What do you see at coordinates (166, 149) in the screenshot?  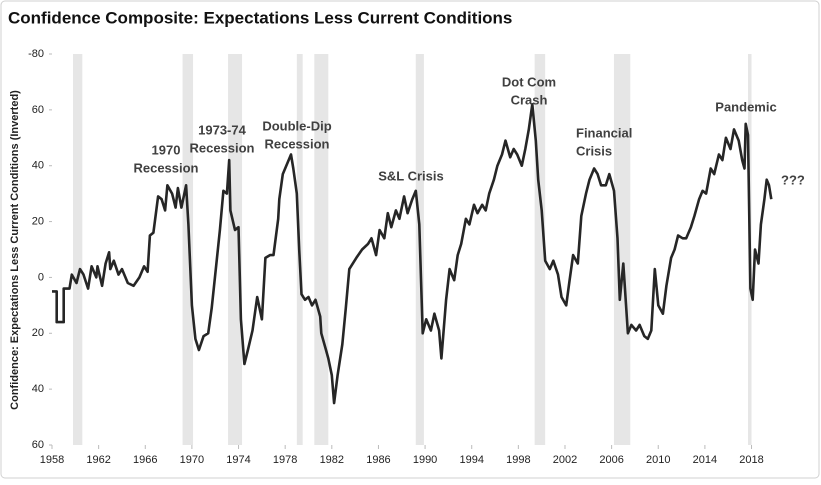 I see `annotation: 1970` at bounding box center [166, 149].